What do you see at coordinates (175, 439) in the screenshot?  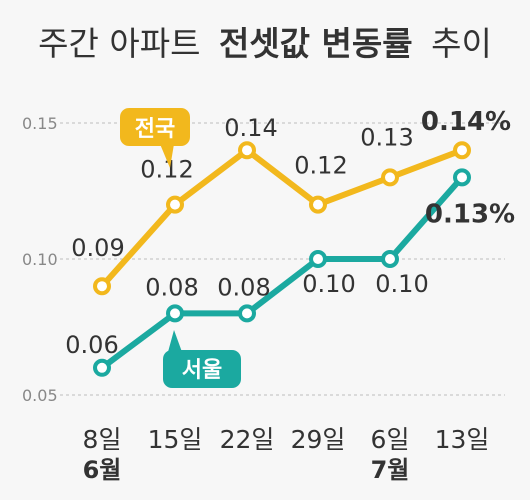 I see `x-tick-label: 15일` at bounding box center [175, 439].